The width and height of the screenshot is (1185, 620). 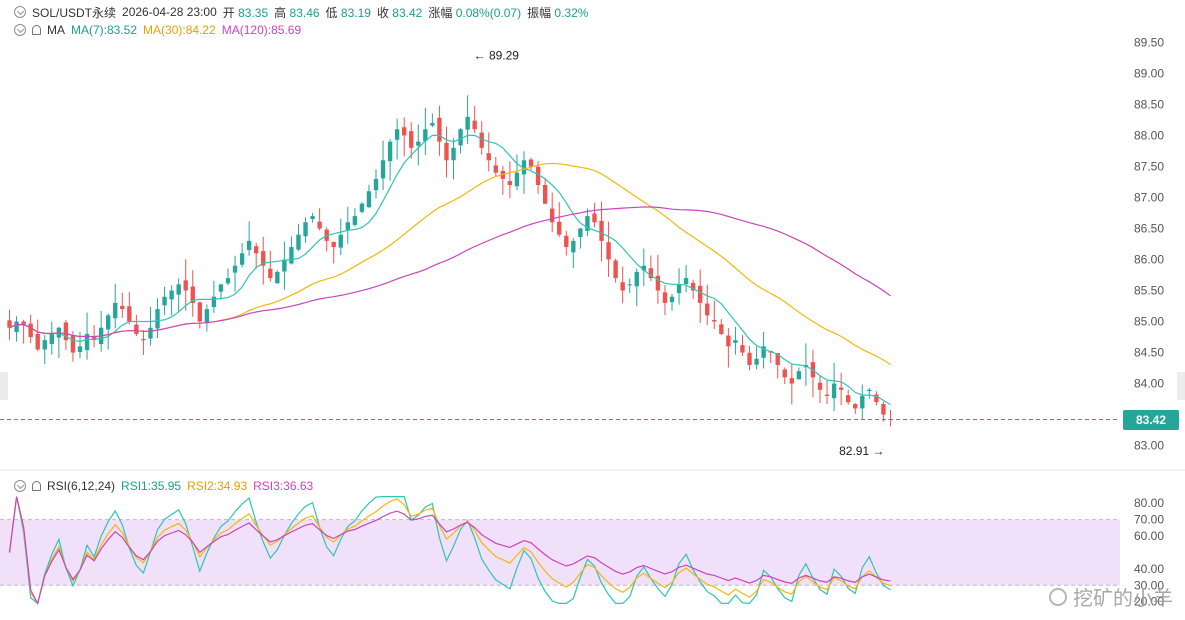 What do you see at coordinates (488, 12) in the screenshot?
I see `change-value: 0.08%(0.07)` at bounding box center [488, 12].